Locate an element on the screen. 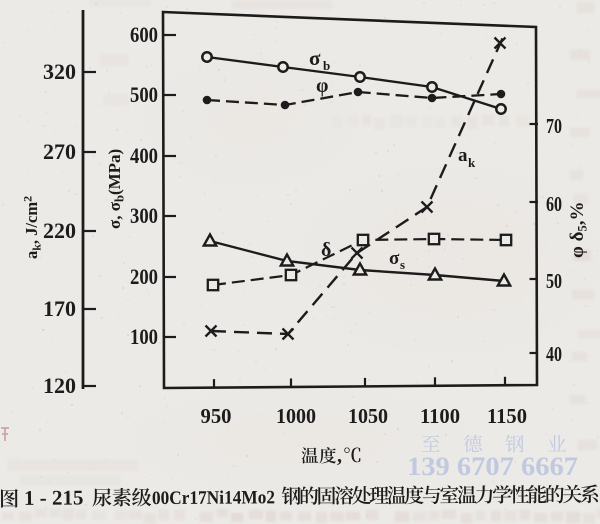 The height and width of the screenshot is (524, 600). svg-text: 600 is located at coordinates (144, 34).